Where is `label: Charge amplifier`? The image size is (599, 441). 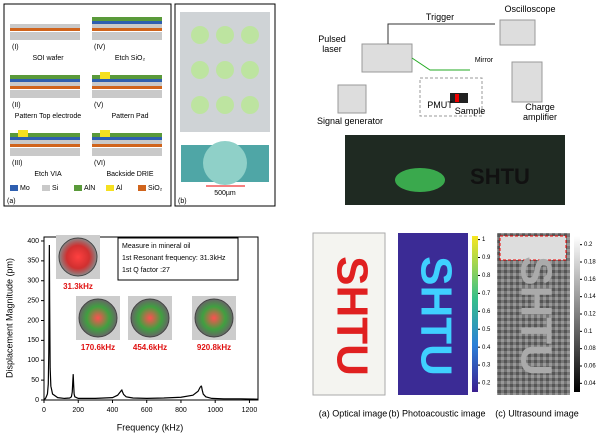
label: Charge amplifier is located at coordinates (540, 112).